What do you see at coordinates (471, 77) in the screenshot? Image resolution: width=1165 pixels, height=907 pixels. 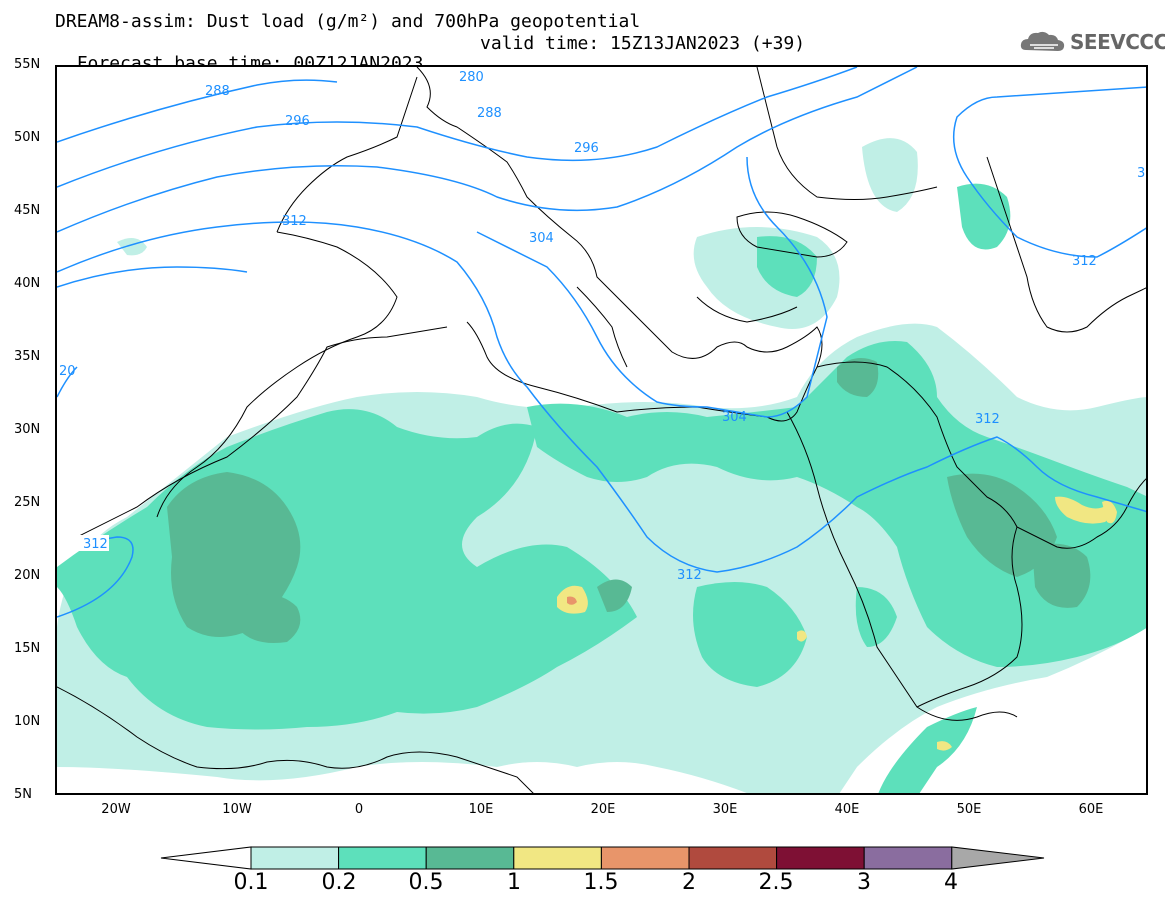 I see `contour-label: 280` at bounding box center [471, 77].